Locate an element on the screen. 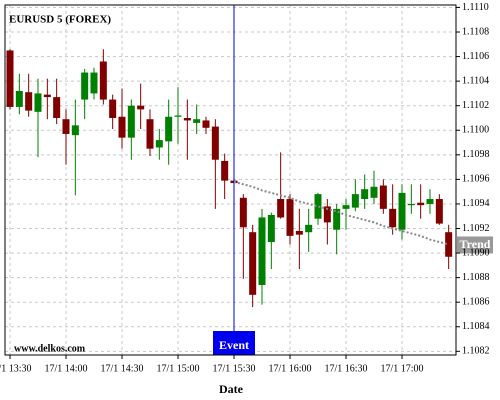 The height and width of the screenshot is (400, 500). x-tick-label: 17/1 17:00 is located at coordinates (401, 368).